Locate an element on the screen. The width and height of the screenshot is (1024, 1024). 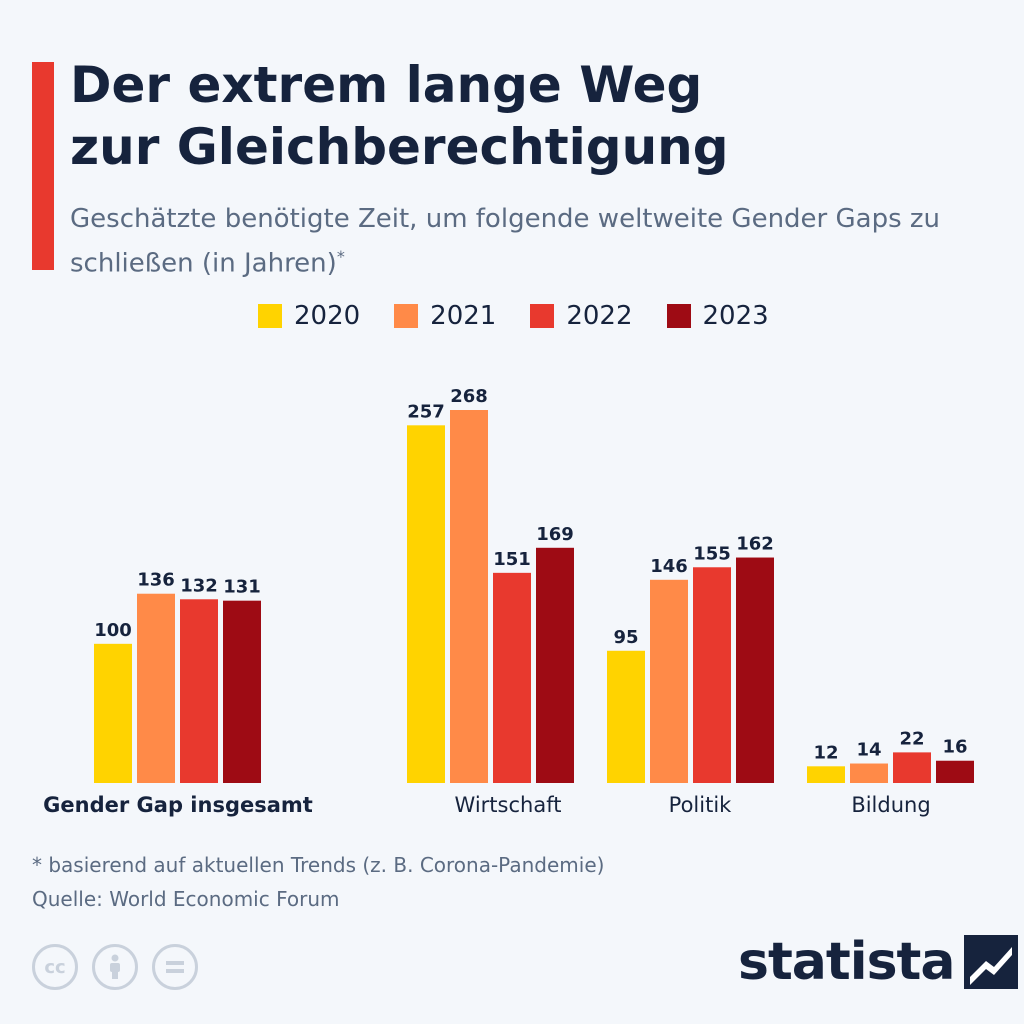
legend-swatch-2020 is located at coordinates (270, 316).